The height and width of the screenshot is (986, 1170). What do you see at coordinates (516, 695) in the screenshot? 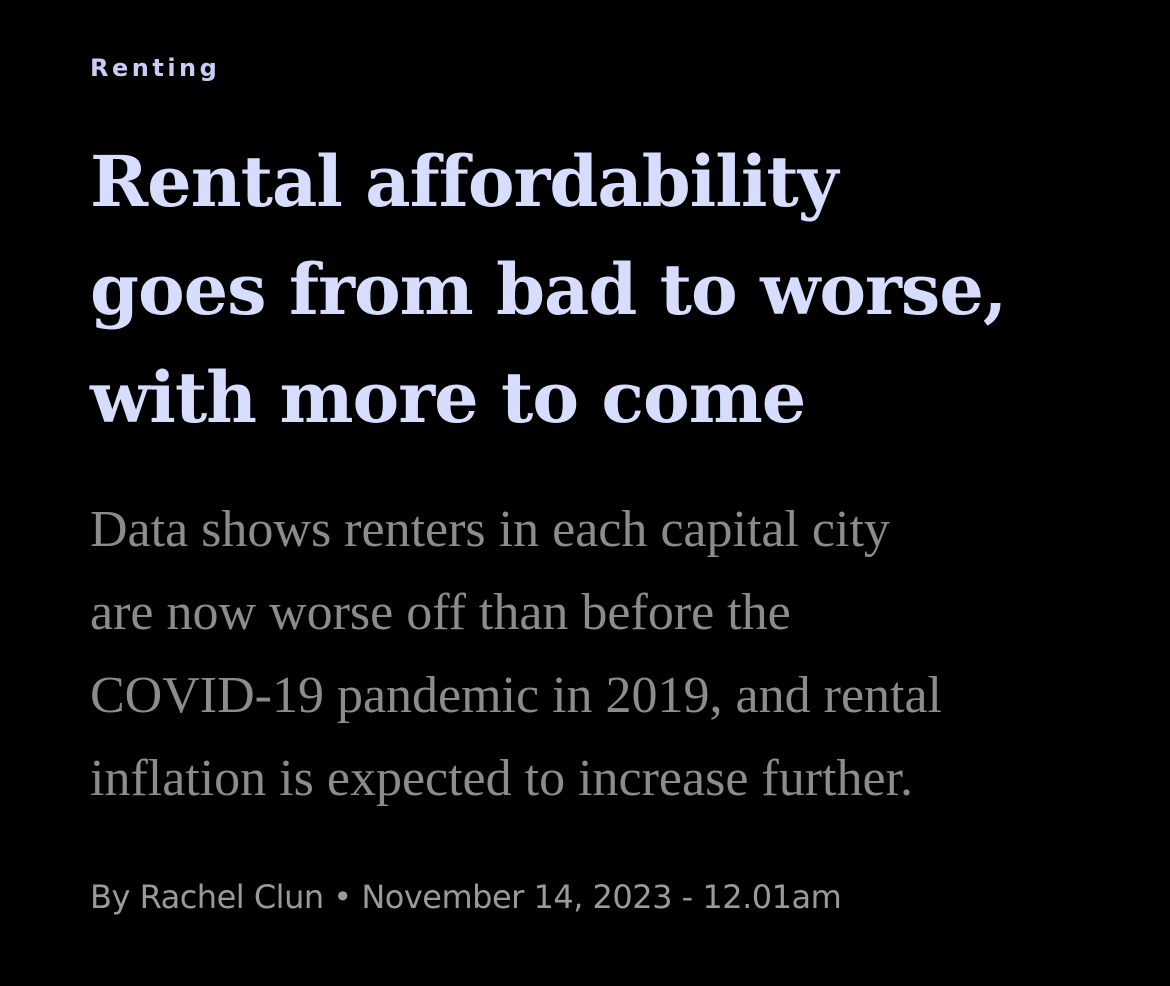
I see `standfirst-line: COVID-19 pandemic in 2019, and rental` at bounding box center [516, 695].